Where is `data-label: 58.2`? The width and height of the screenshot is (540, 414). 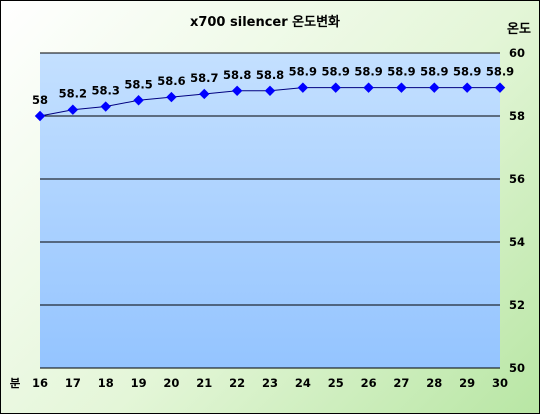
data-label: 58.2 is located at coordinates (73, 94).